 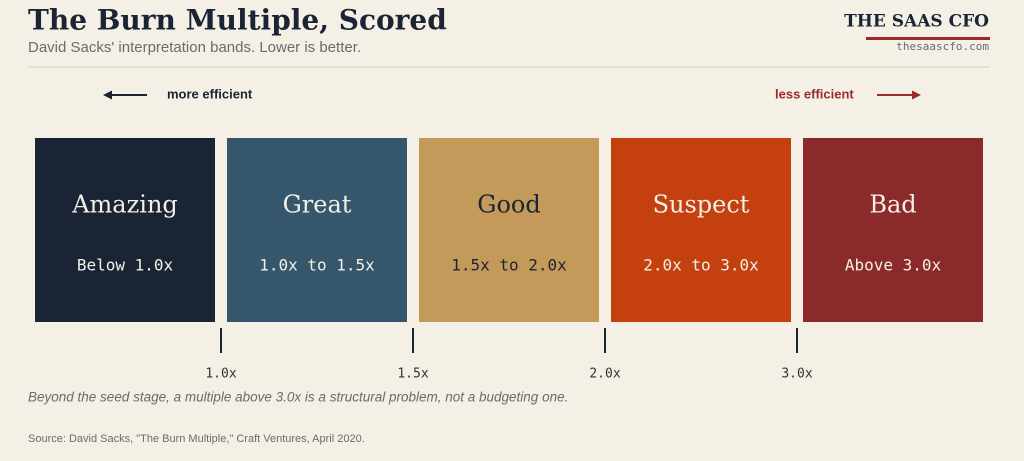 What do you see at coordinates (125, 265) in the screenshot?
I see `band-range: Below 1.0x` at bounding box center [125, 265].